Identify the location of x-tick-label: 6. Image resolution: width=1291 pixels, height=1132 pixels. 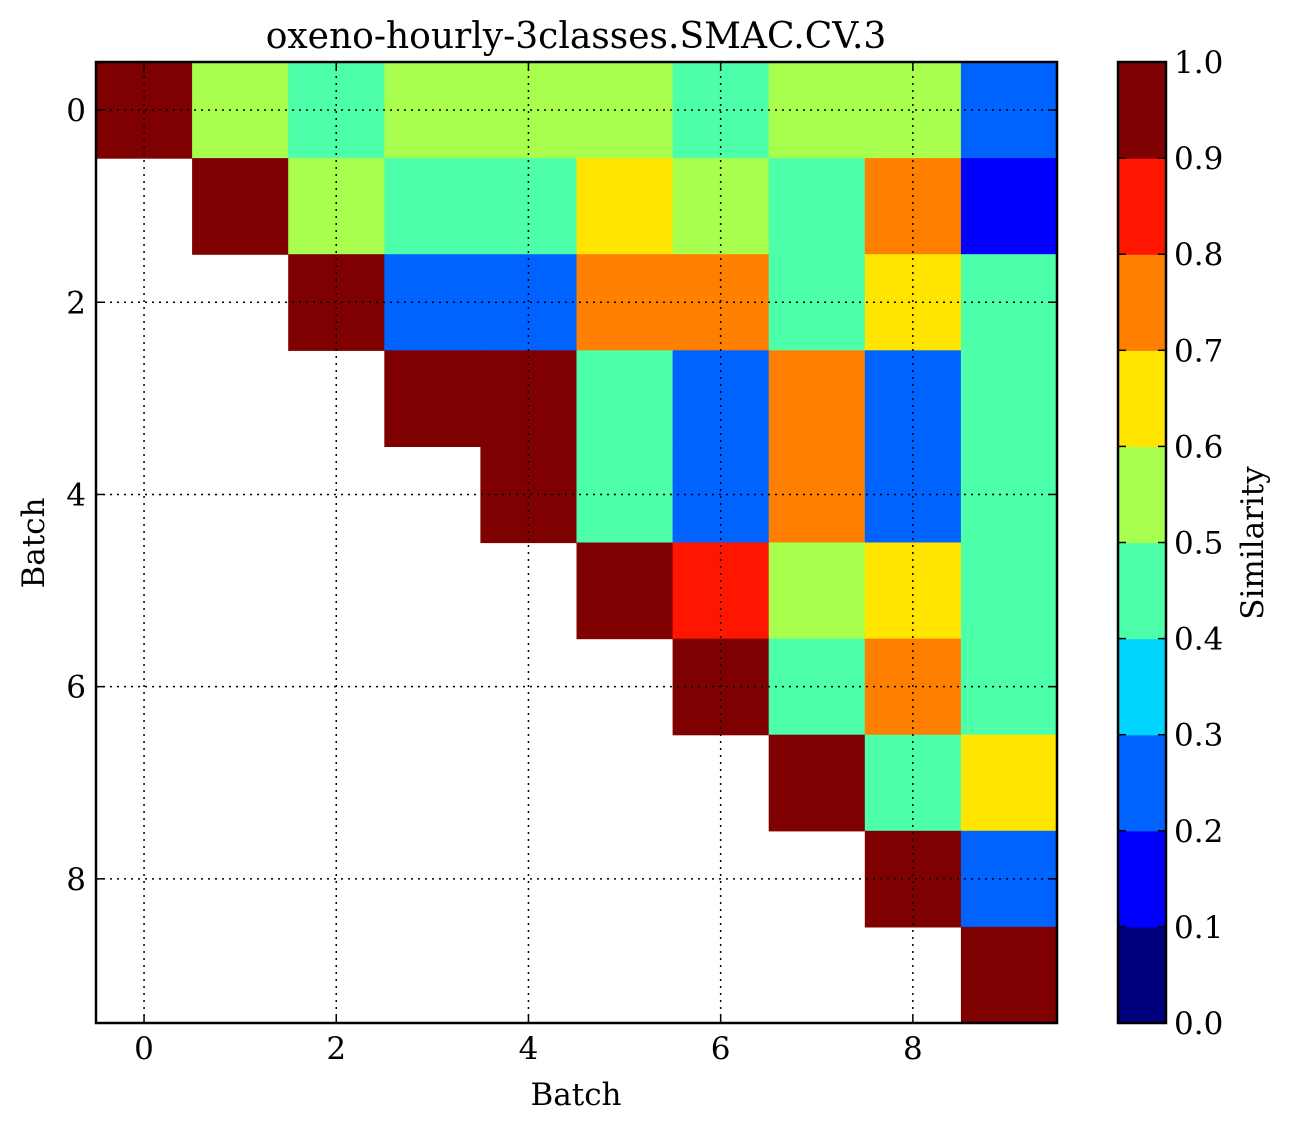
(721, 1049).